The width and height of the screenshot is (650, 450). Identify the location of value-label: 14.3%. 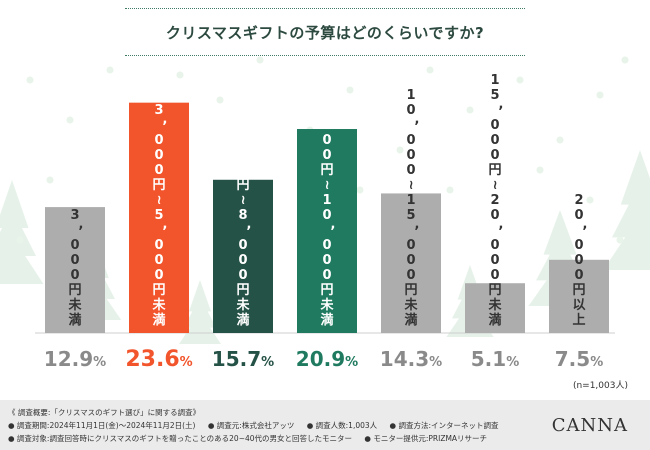
(411, 359).